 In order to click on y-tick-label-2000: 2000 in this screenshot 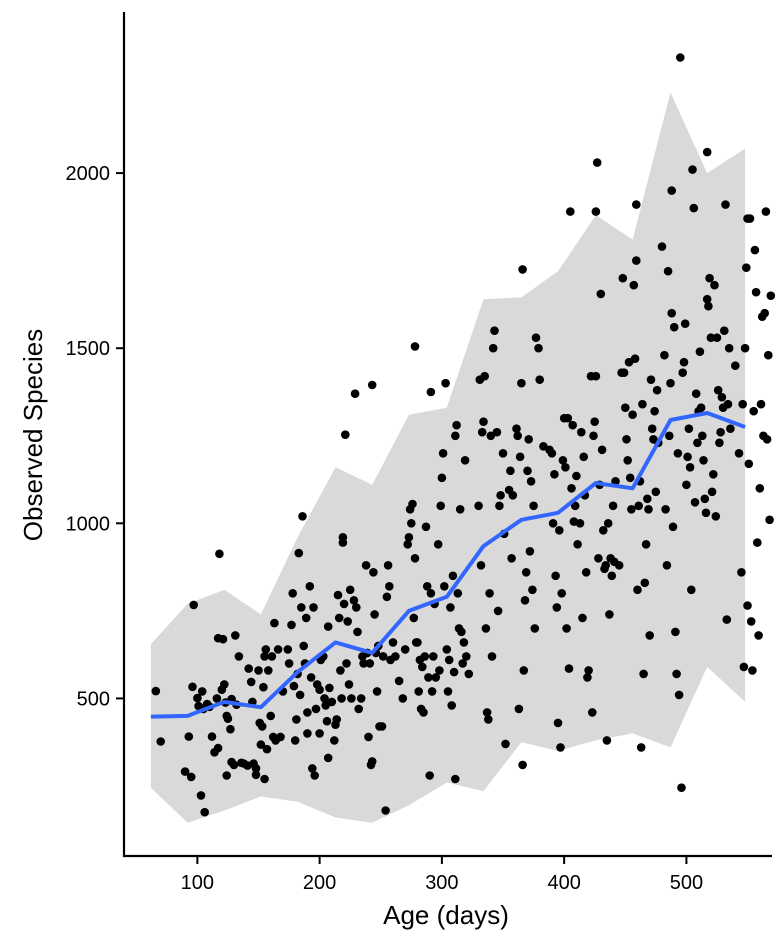, I will do `click(88, 174)`.